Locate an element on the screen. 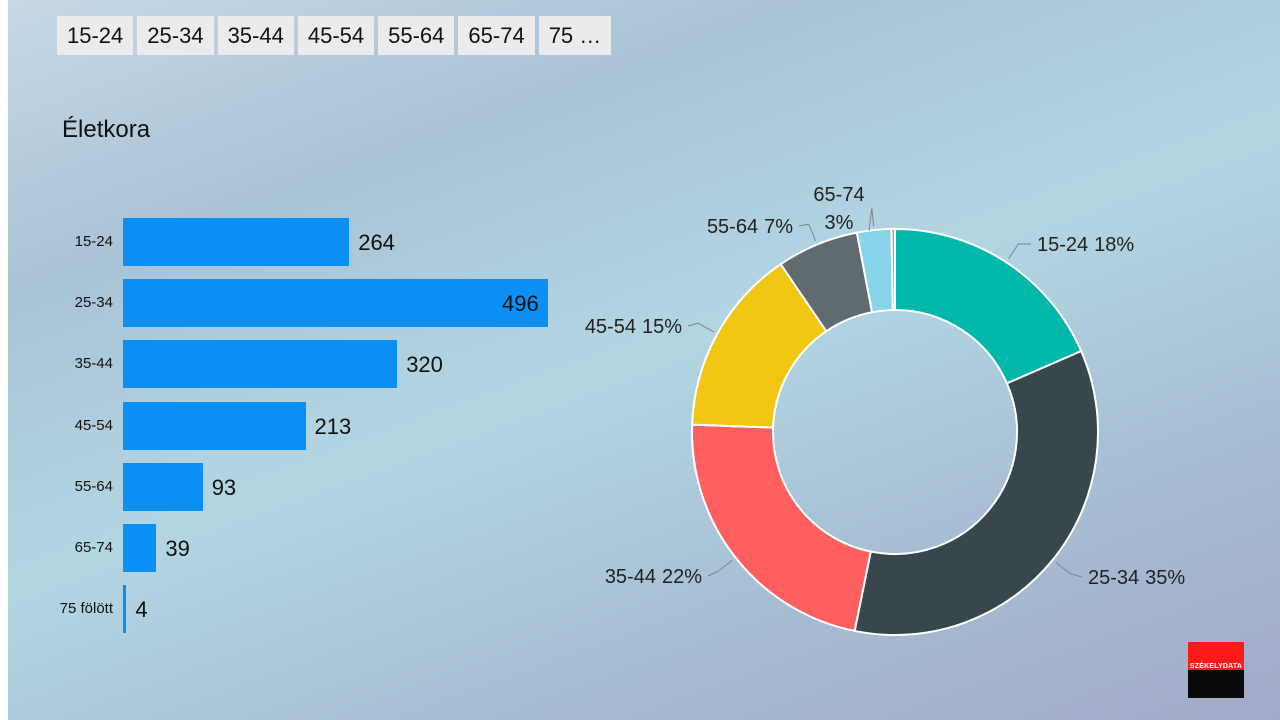 This screenshot has width=1280, height=720. bar-row: 55-64 93 is located at coordinates (320, 486).